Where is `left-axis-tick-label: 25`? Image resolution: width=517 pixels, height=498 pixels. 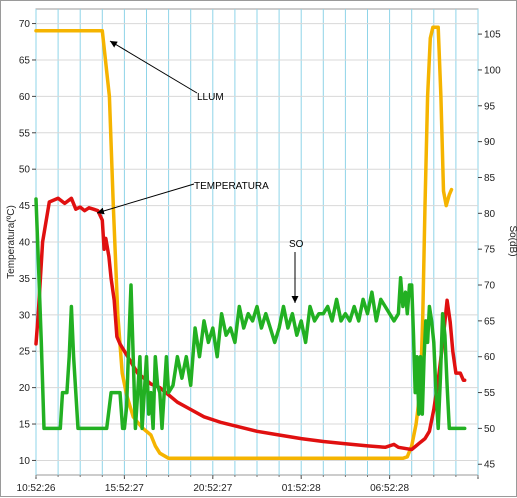
left-axis-tick-label: 25 is located at coordinates (25, 352).